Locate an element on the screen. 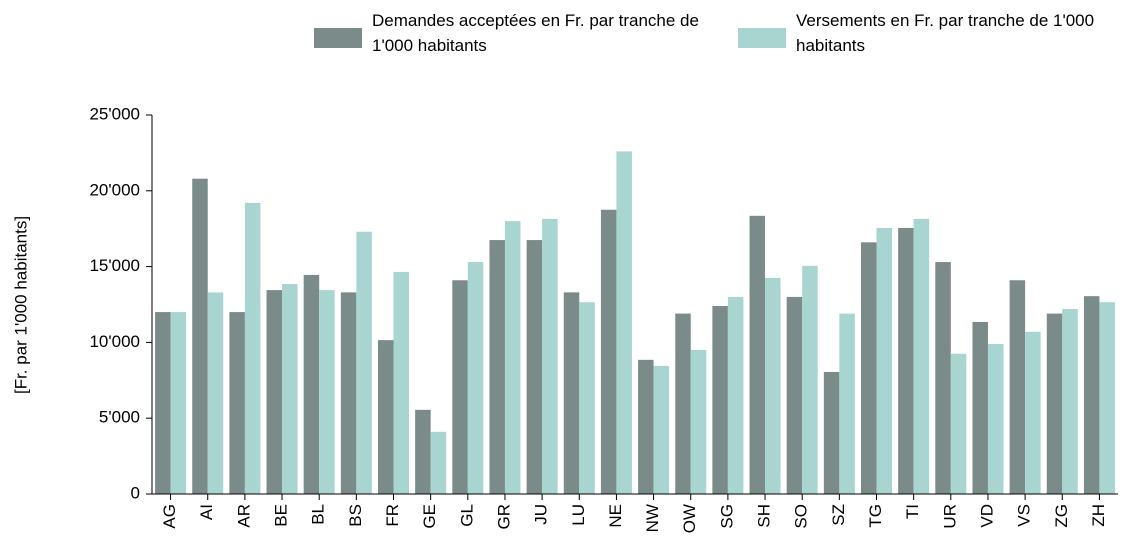 Image resolution: width=1132 pixels, height=544 pixels. x-tick-label: LU is located at coordinates (578, 515).